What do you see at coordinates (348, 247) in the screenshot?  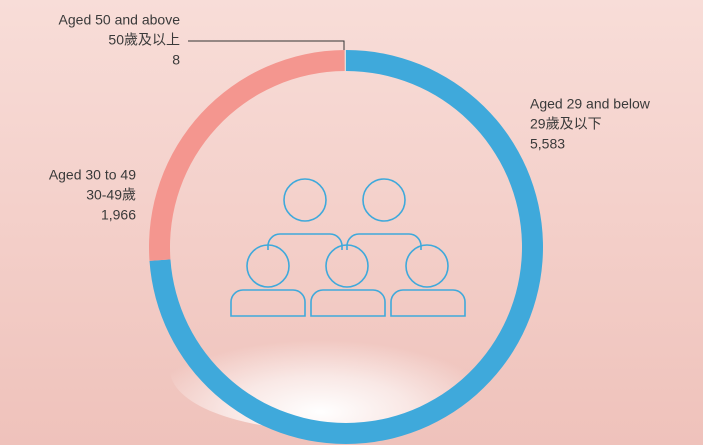 I see `people-icon` at bounding box center [348, 247].